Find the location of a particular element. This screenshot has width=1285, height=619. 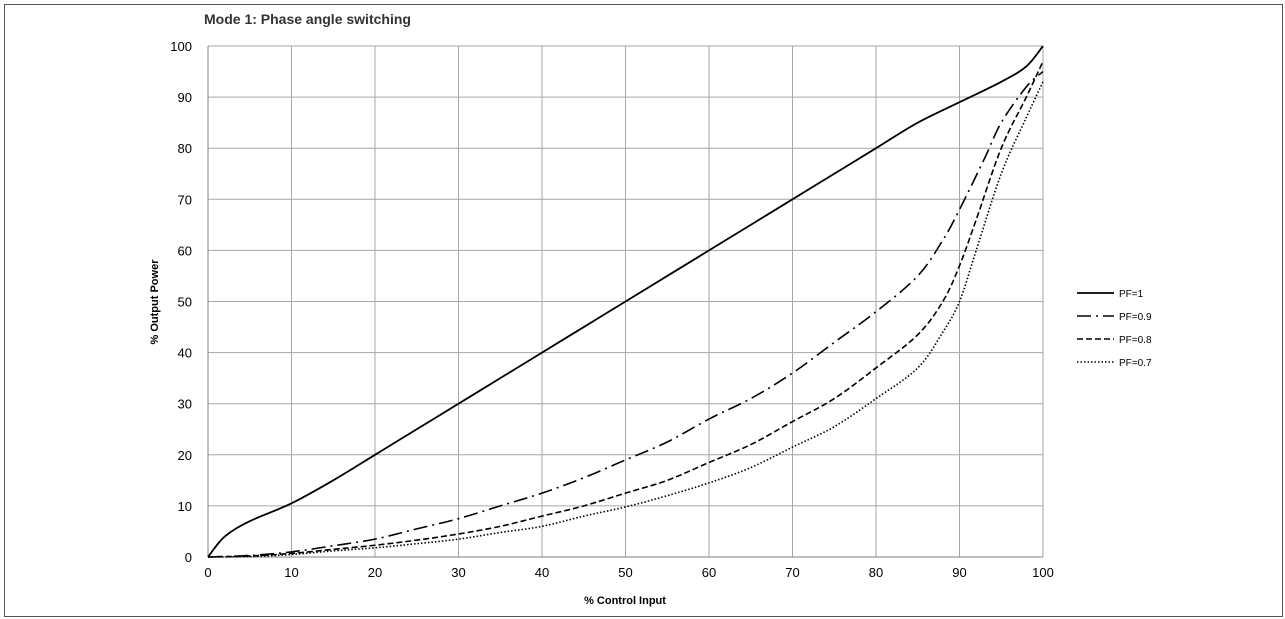

x-tick-label: 60 is located at coordinates (709, 572).